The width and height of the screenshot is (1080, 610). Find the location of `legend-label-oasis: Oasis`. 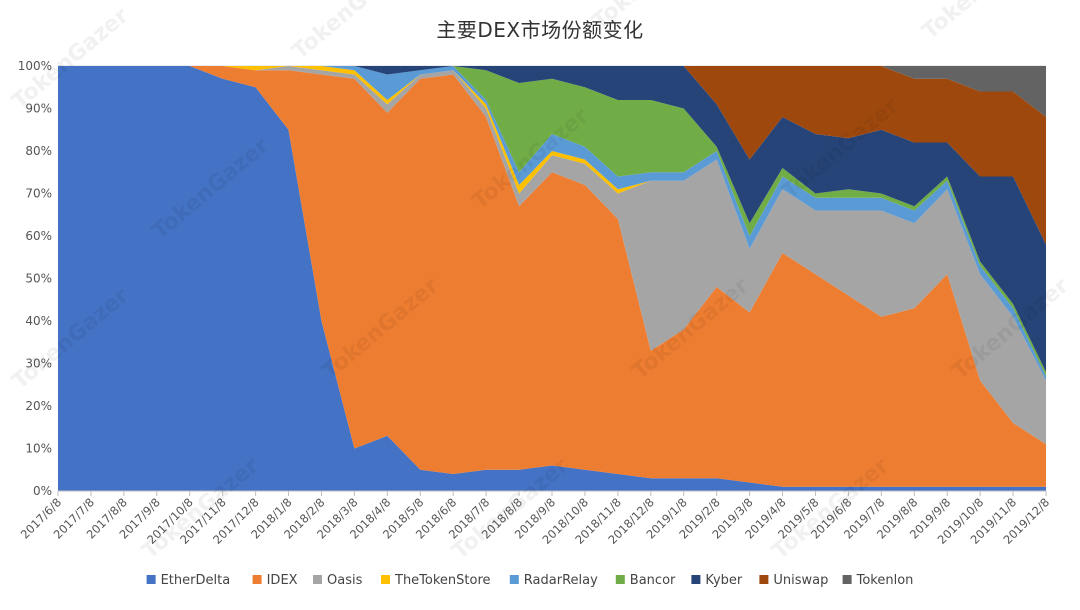

legend-label-oasis: Oasis is located at coordinates (345, 580).